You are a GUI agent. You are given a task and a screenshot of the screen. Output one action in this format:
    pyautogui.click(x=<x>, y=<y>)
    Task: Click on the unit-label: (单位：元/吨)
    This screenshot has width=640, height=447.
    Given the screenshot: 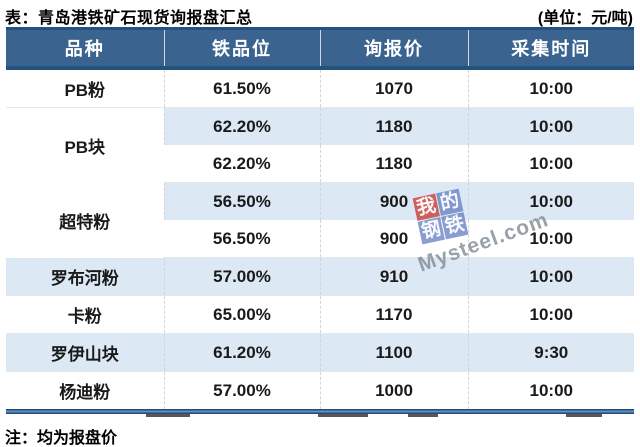 What is the action you would take?
    pyautogui.click(x=585, y=18)
    